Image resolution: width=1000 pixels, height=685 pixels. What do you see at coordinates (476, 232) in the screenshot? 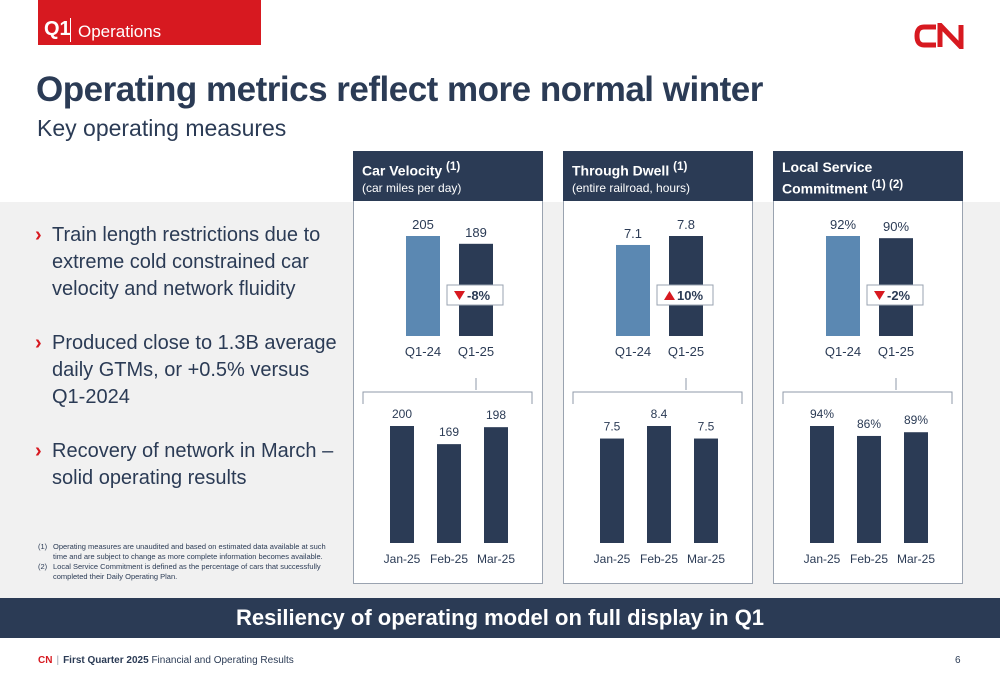
I see `data-label: 189` at bounding box center [476, 232].